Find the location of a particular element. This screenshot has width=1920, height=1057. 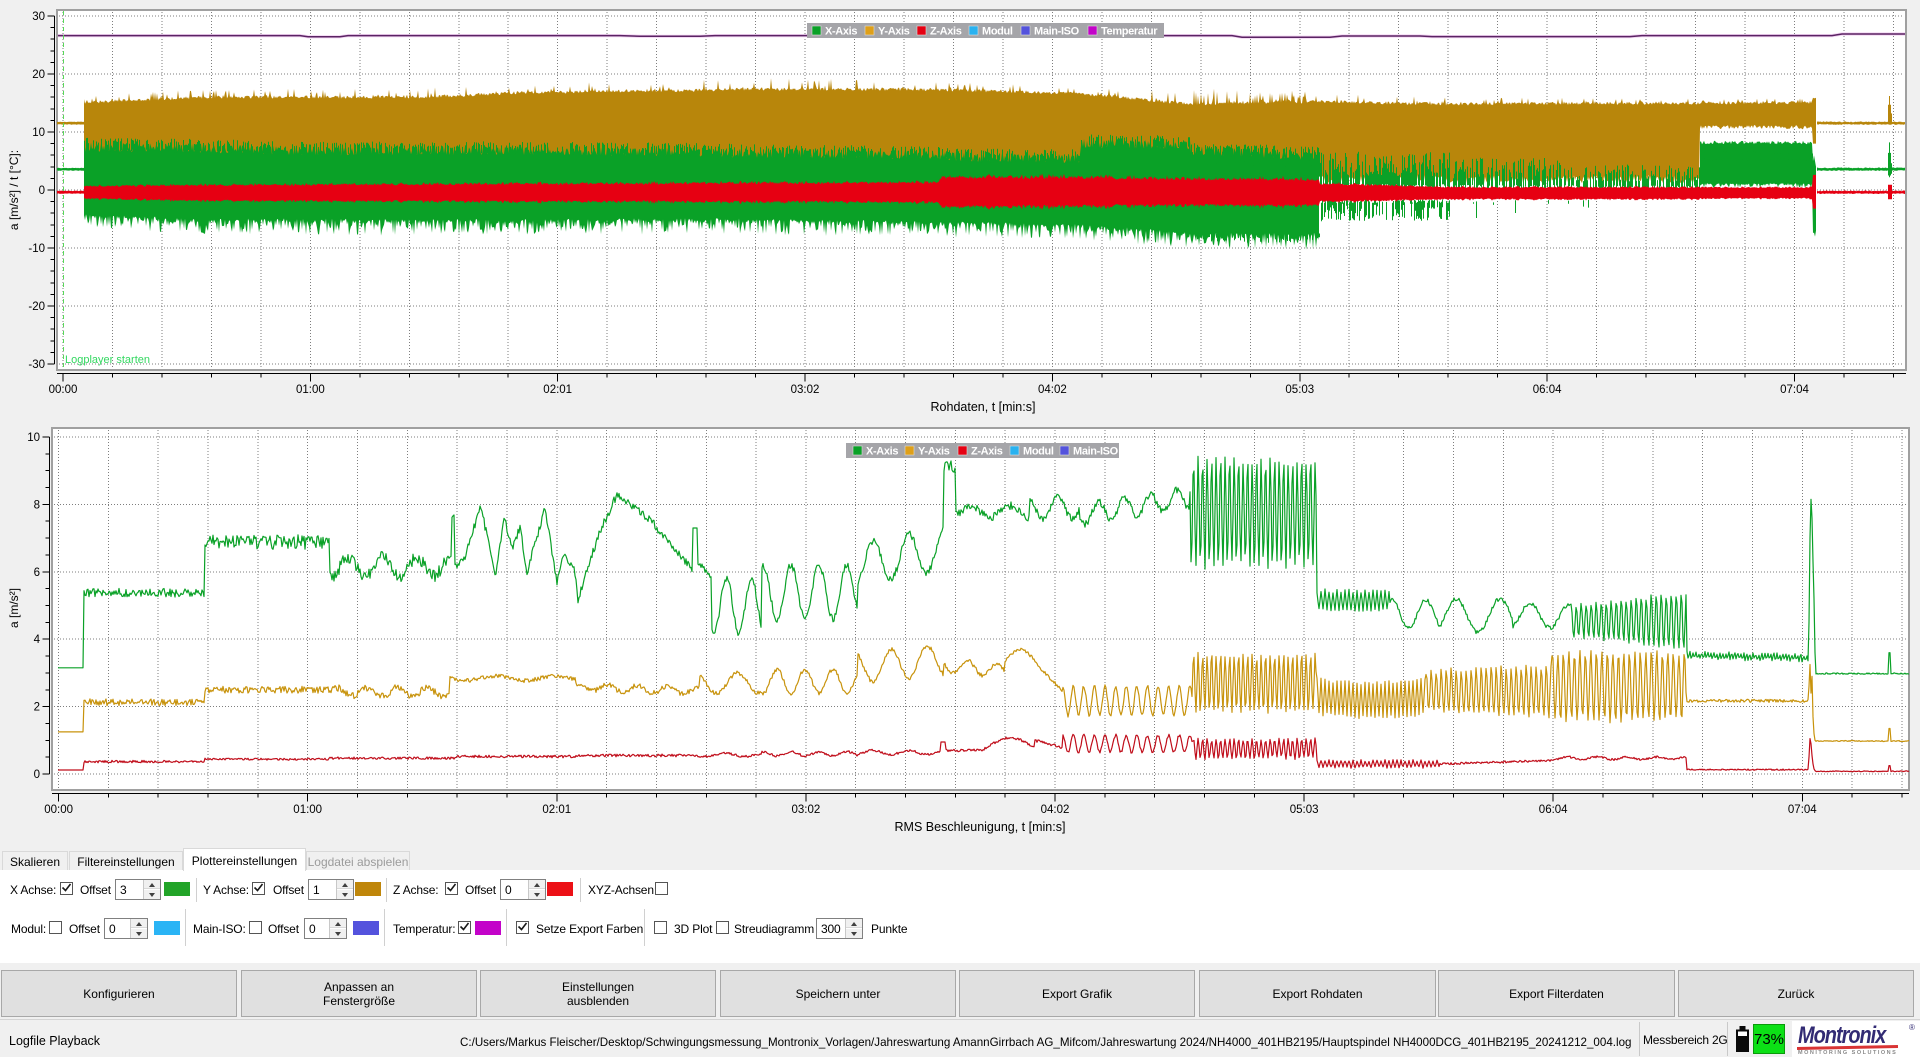

svg-text: Rohdaten, t [min:s] is located at coordinates (983, 407).